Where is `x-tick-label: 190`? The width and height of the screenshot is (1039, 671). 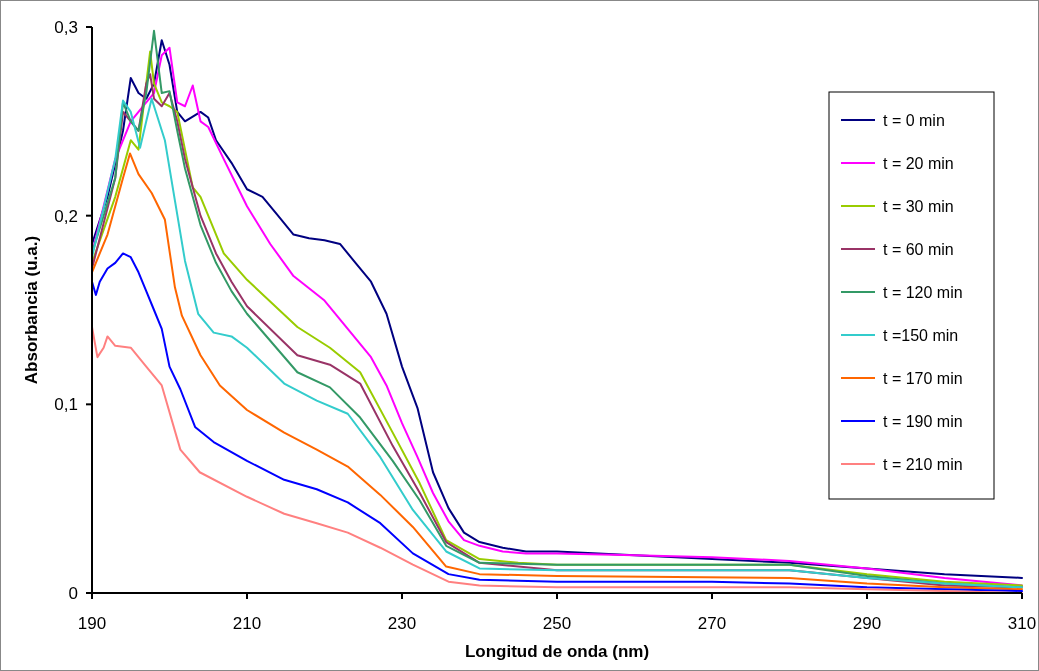
x-tick-label: 190 is located at coordinates (92, 623).